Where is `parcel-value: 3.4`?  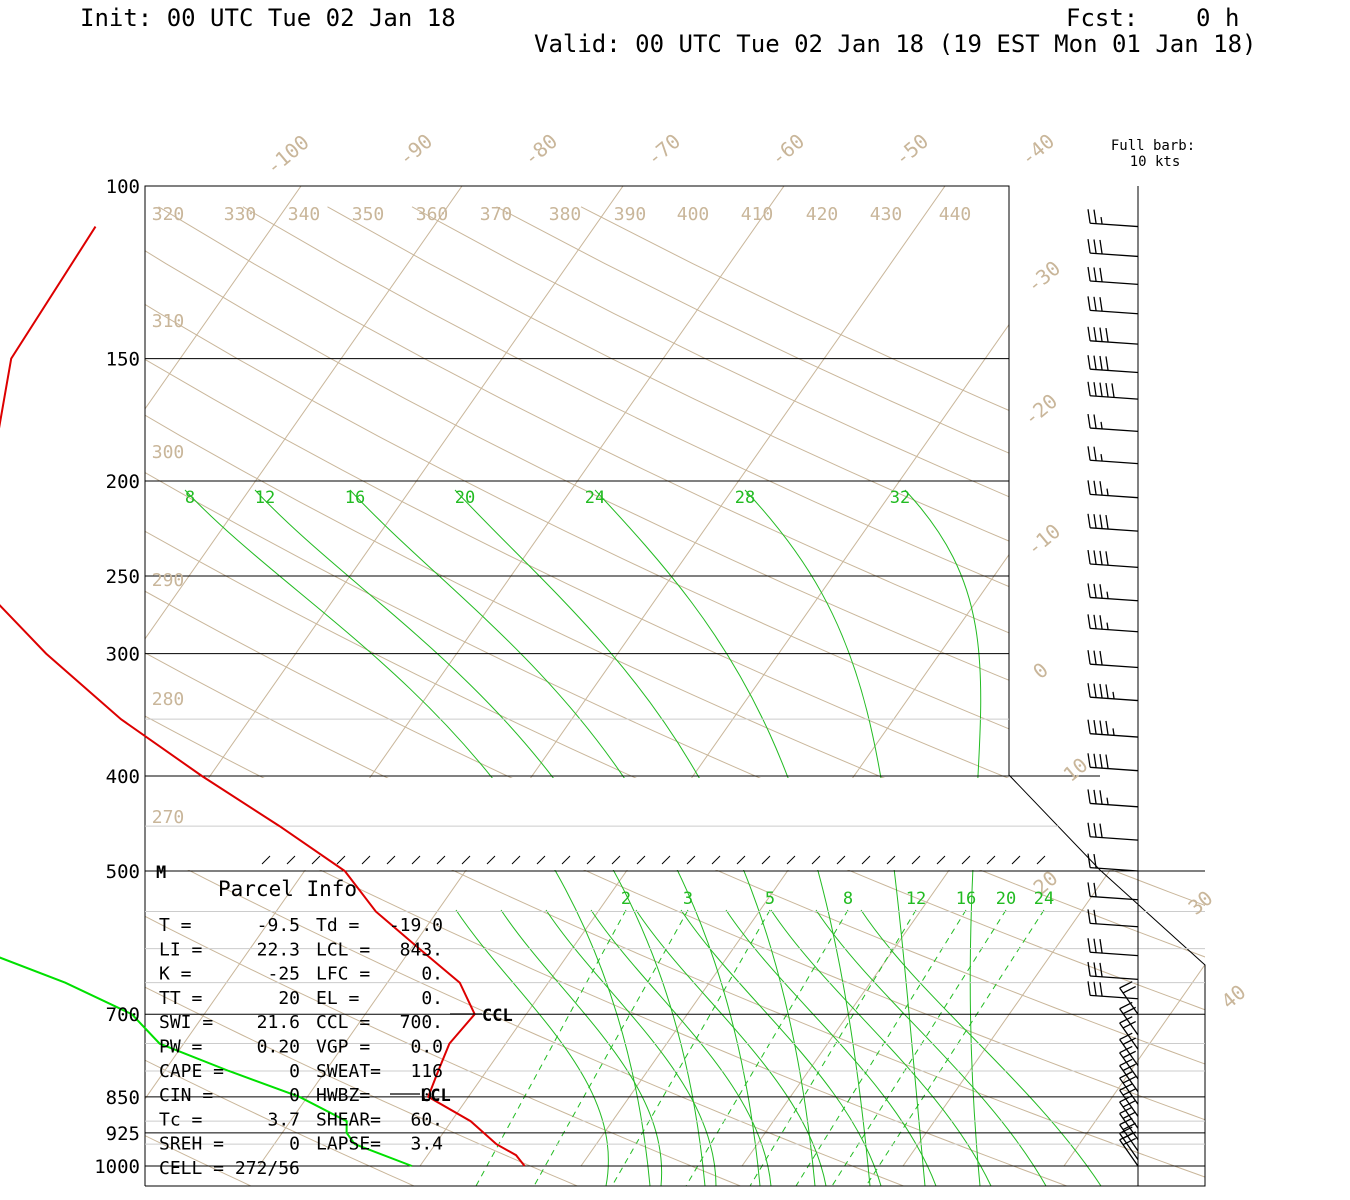
parcel-value: 3.4 is located at coordinates (426, 1144).